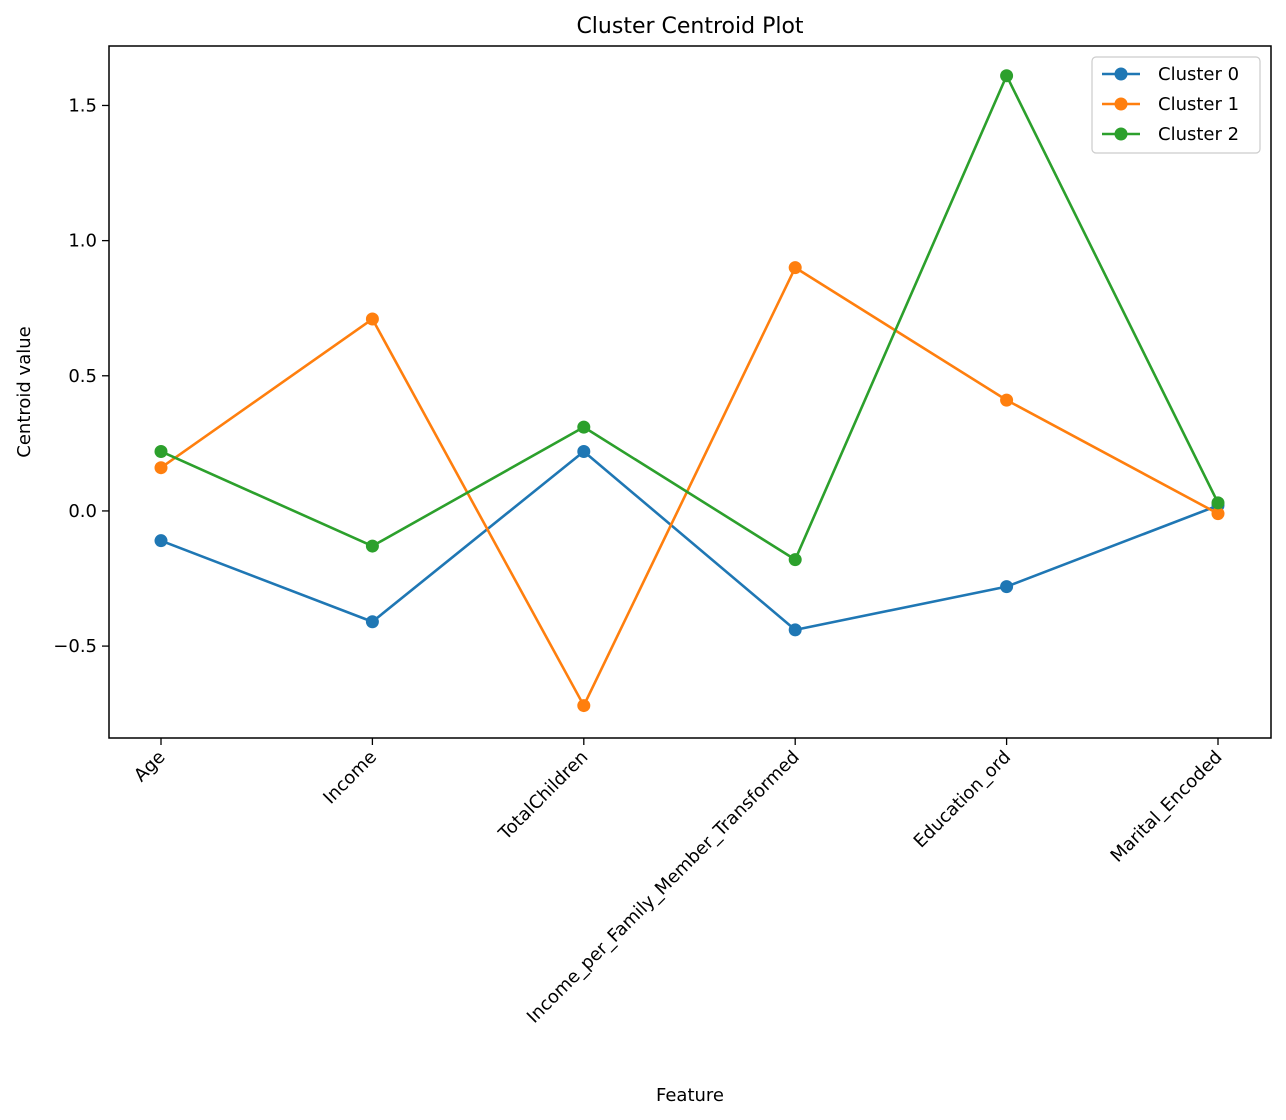  Describe the element at coordinates (543, 796) in the screenshot. I see `x-tick-label: TotalChildren` at that location.